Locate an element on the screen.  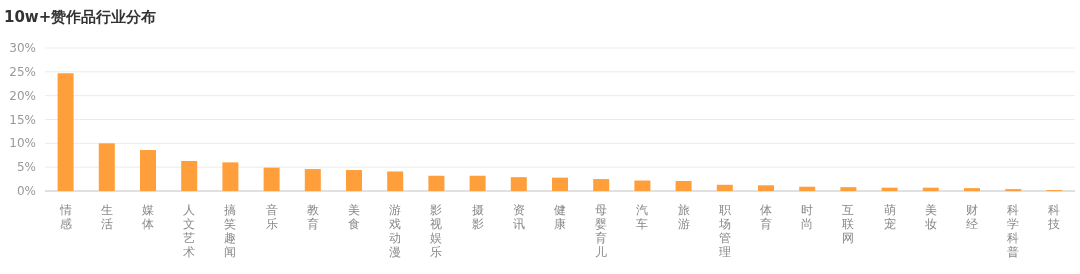
x-tick-label: 体育 is located at coordinates (766, 217).